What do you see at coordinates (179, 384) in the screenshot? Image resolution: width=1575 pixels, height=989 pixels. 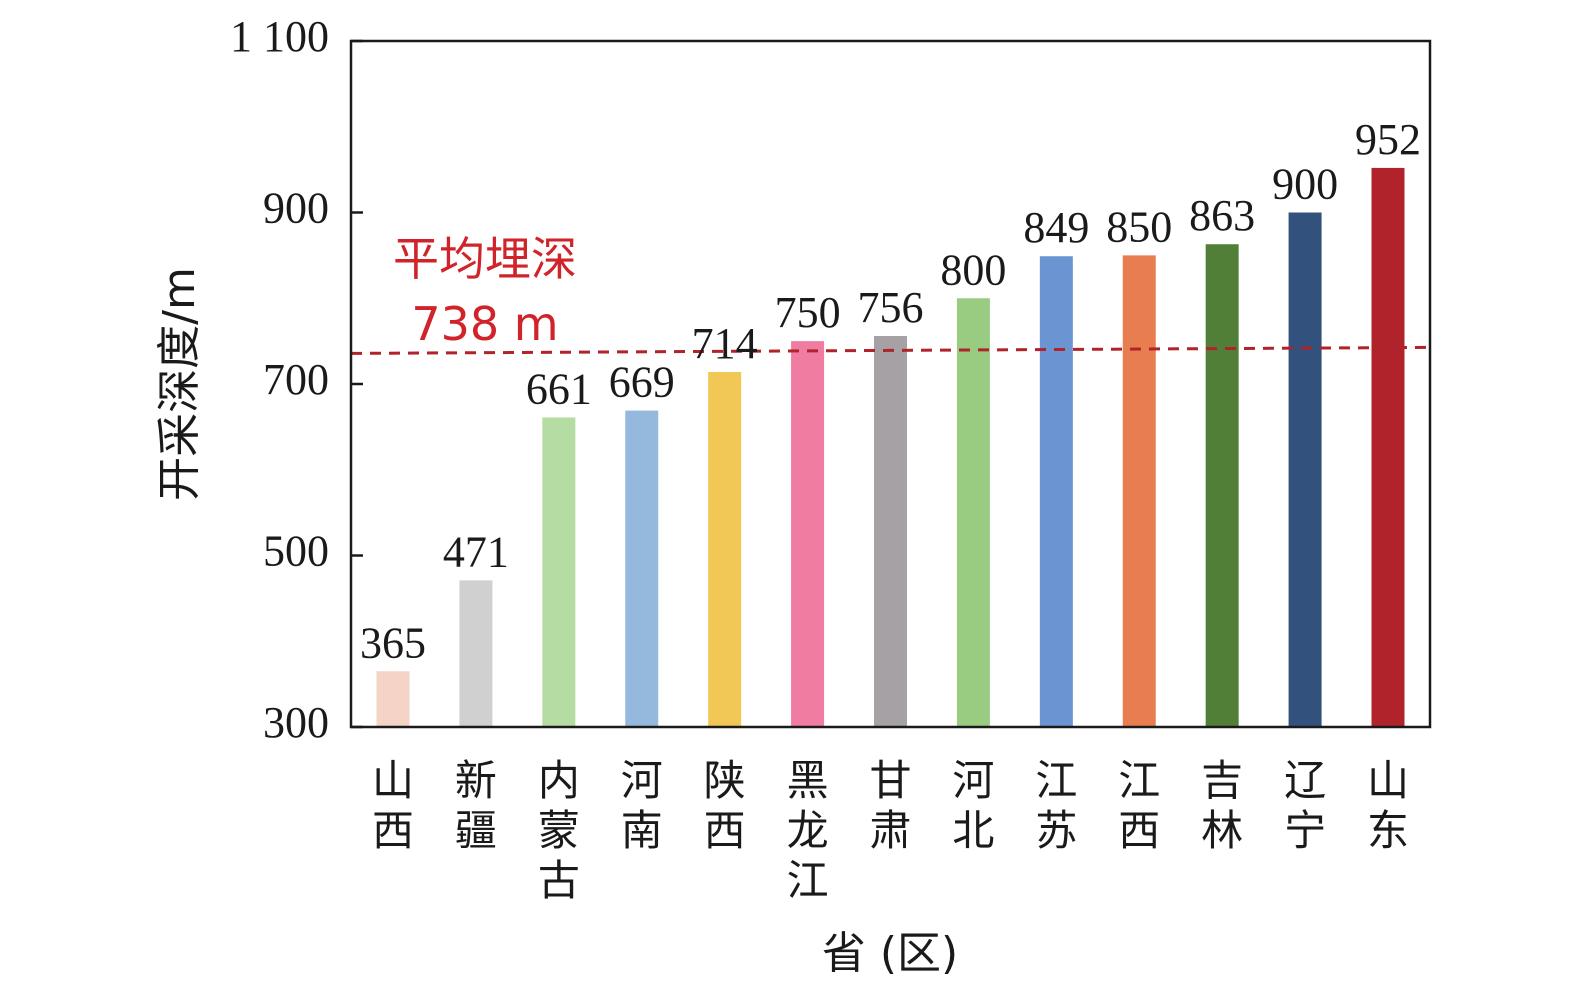 I see `y-axis-title: 开采深度/m` at bounding box center [179, 384].